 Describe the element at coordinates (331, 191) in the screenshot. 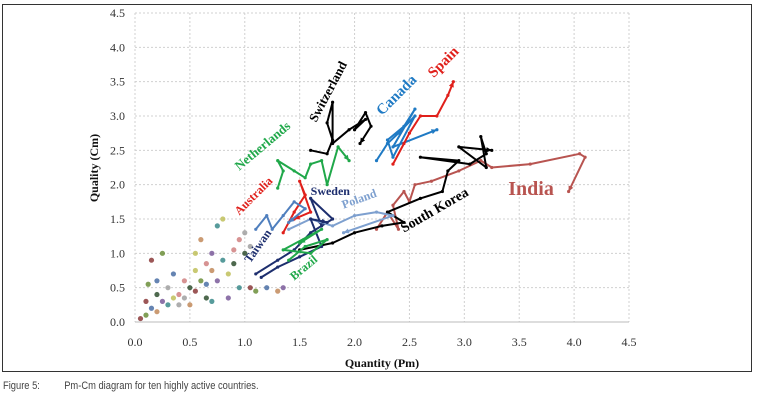

I see `series-label-sweden: Sweden` at that location.